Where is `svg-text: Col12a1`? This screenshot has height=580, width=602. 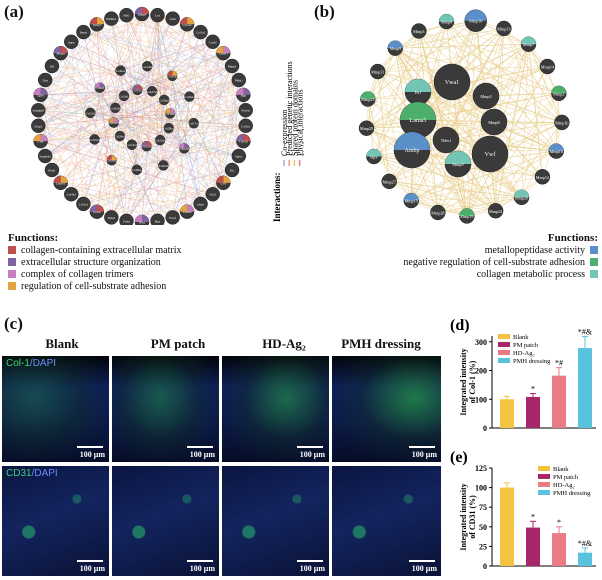
svg-text: Col12a1 is located at coordinates (146, 147).